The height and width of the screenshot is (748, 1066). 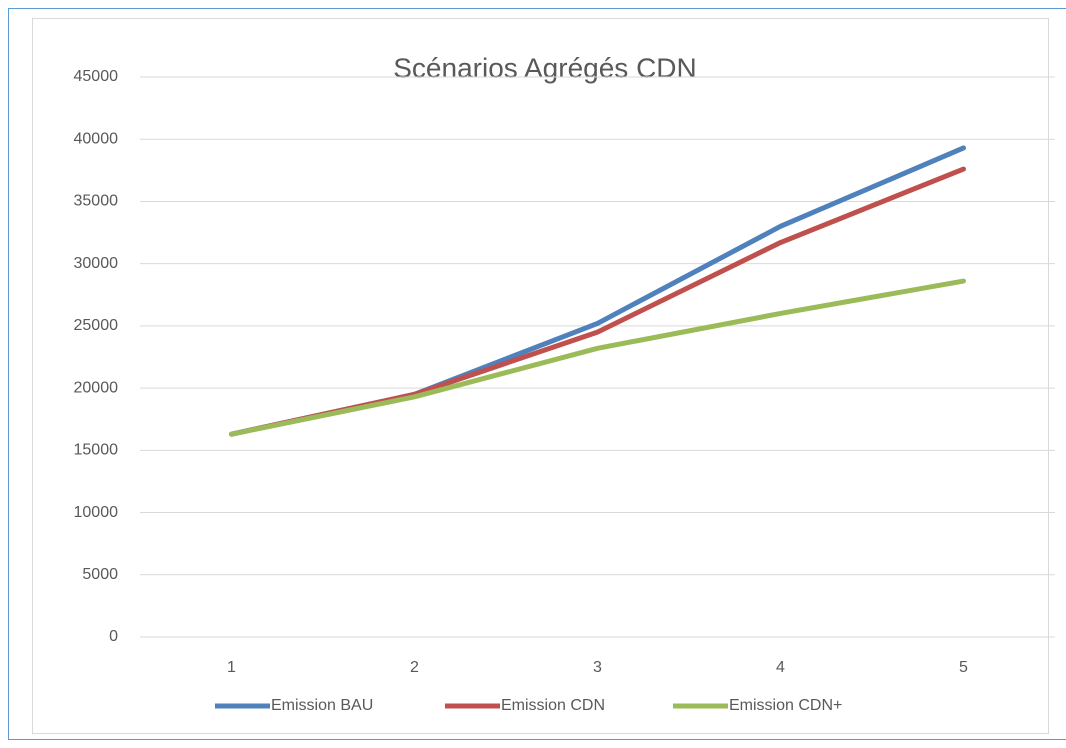 What do you see at coordinates (113, 636) in the screenshot?
I see `y-tick-label: 0` at bounding box center [113, 636].